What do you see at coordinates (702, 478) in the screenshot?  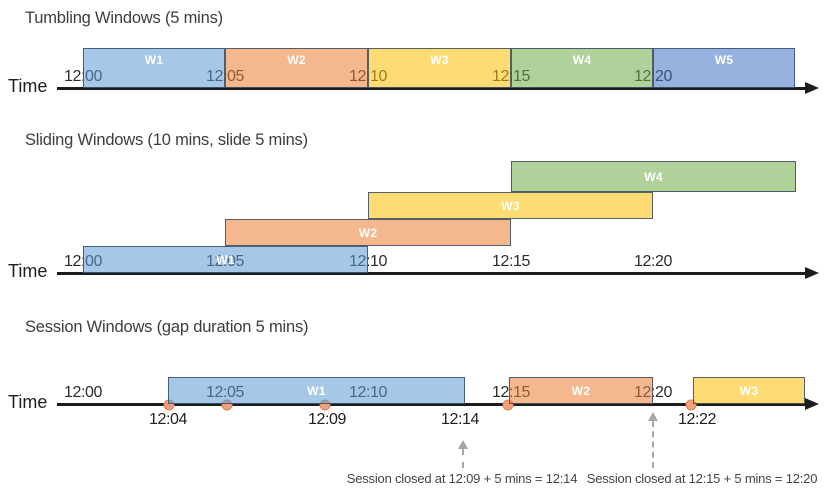 I see `callout-text: Session closed at 12:15 + 5 mins = 12:20` at bounding box center [702, 478].